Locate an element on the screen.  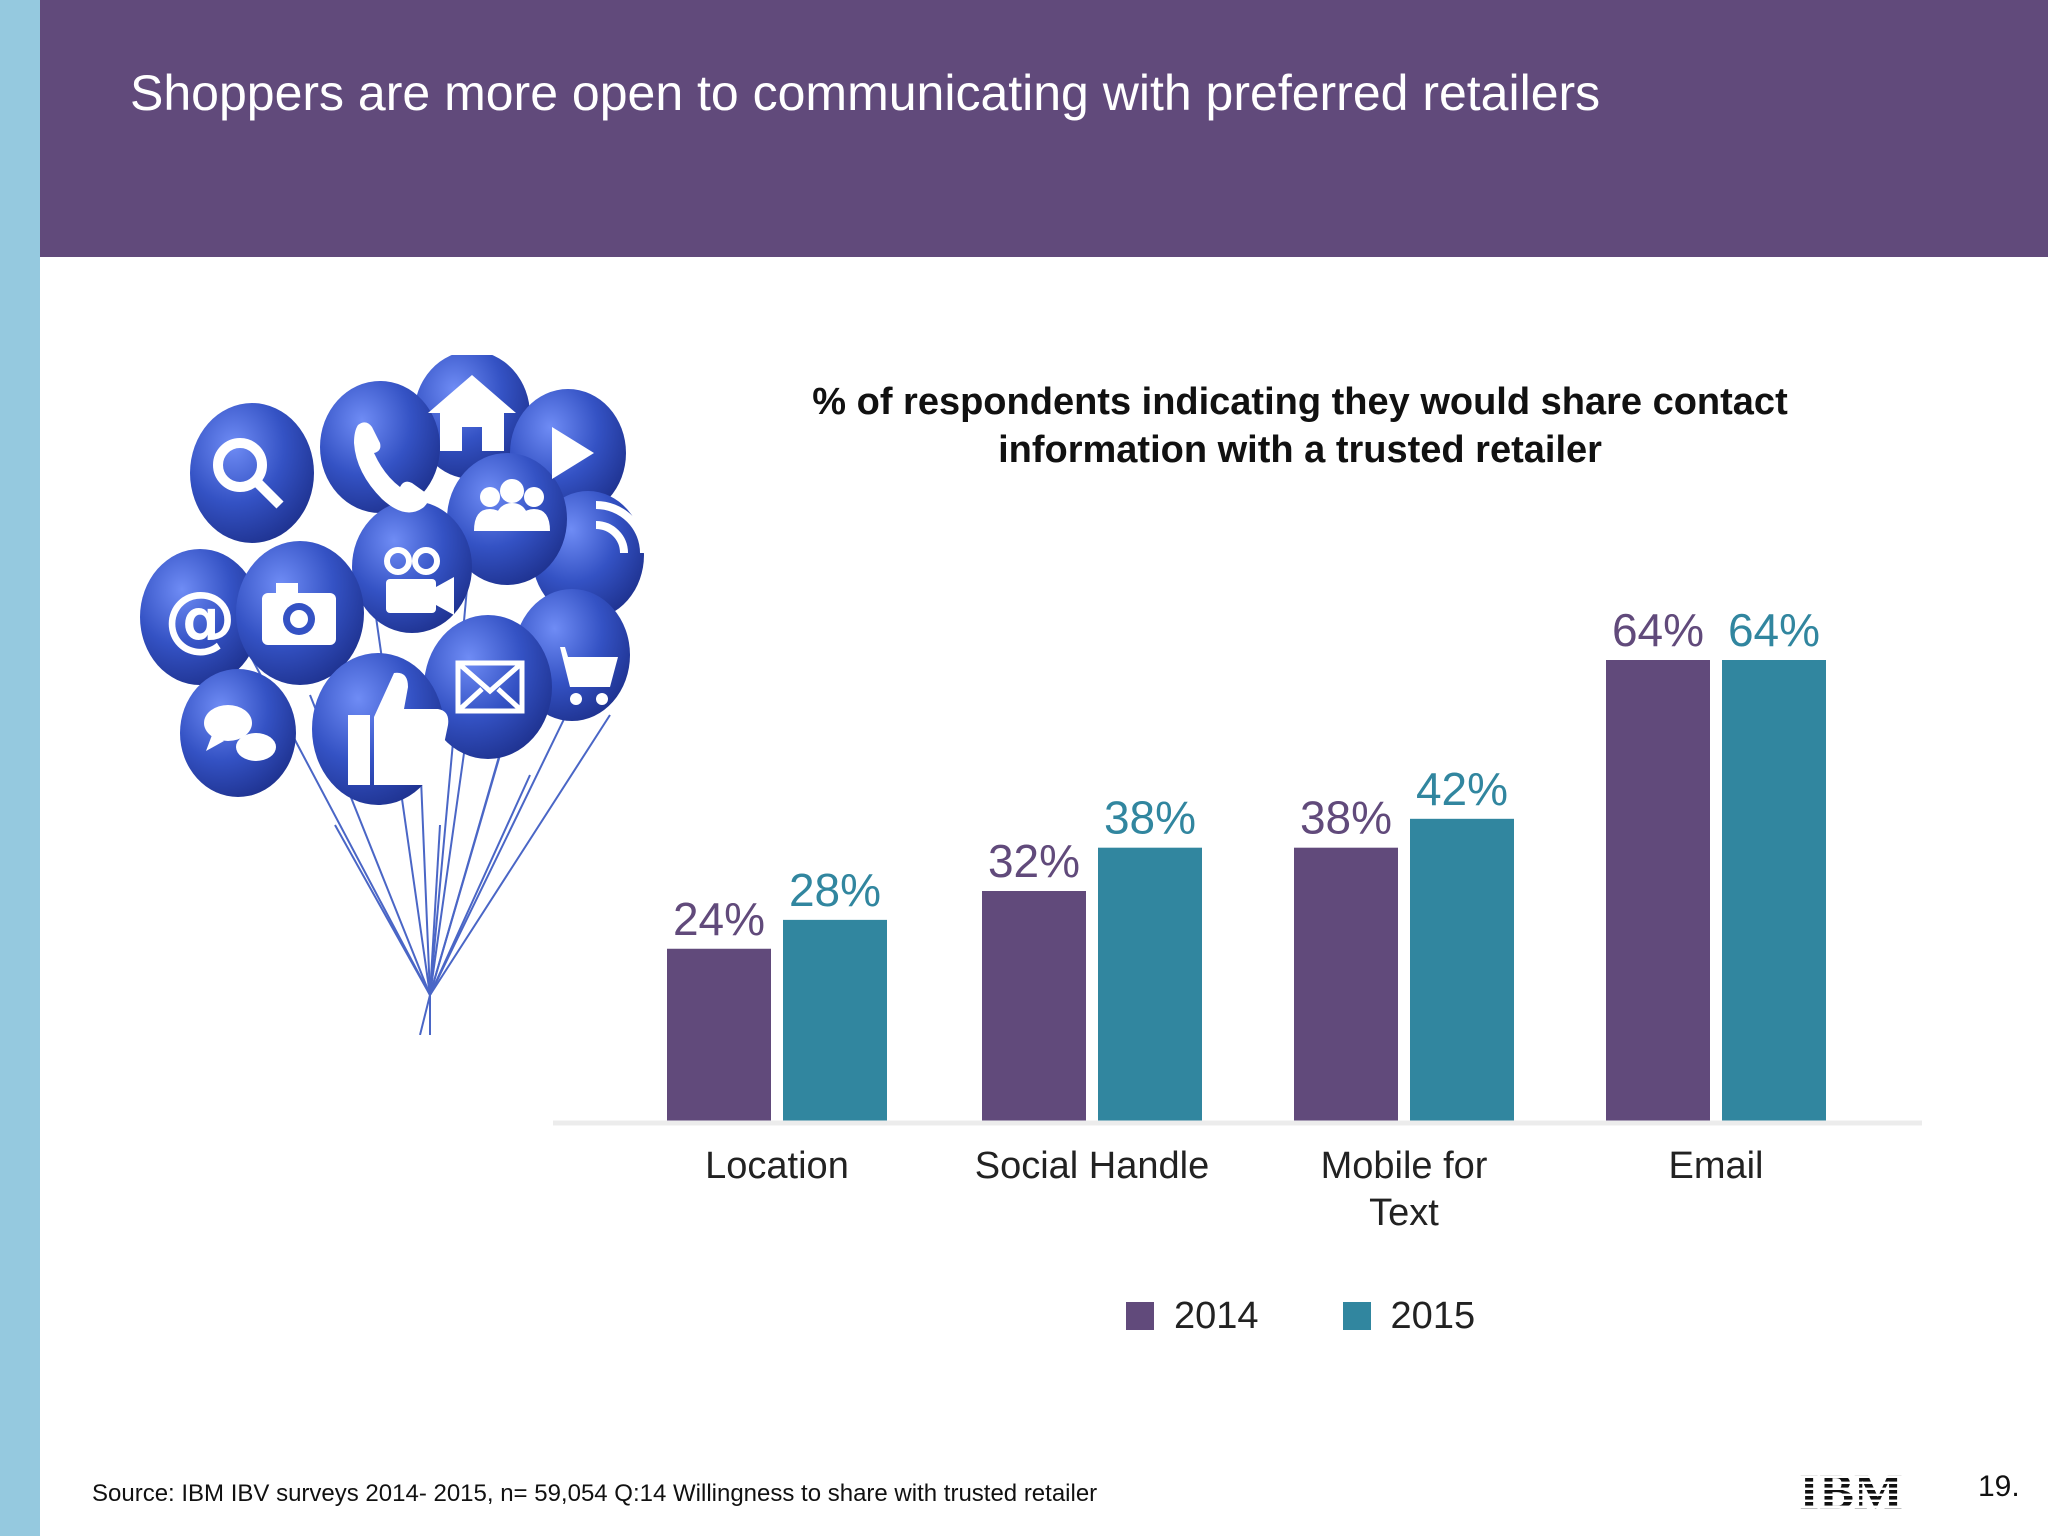
category-label-2: Mobile for Text is located at coordinates (1404, 1189).